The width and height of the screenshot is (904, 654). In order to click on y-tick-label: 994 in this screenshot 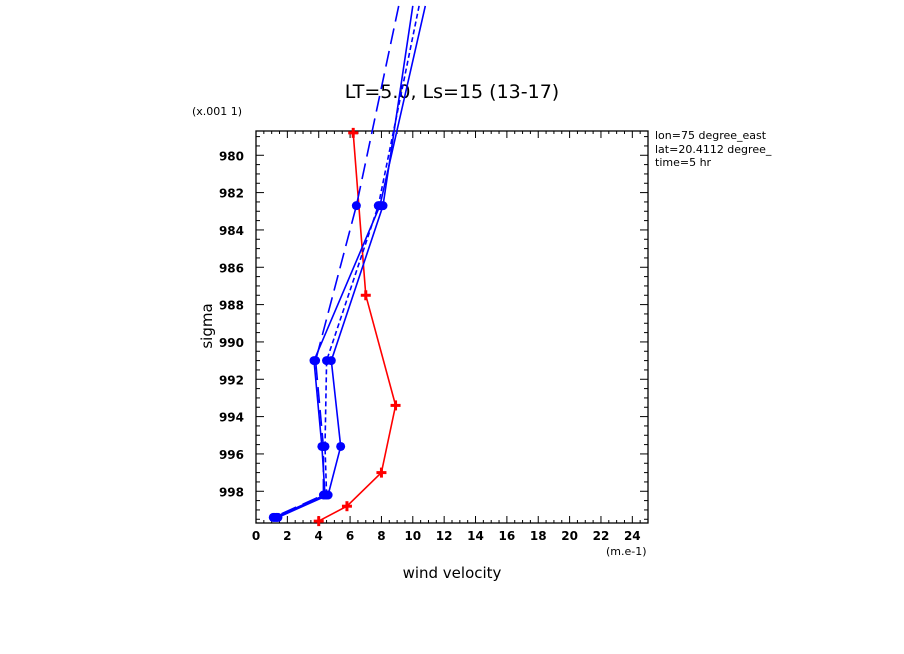, I will do `click(231, 418)`.